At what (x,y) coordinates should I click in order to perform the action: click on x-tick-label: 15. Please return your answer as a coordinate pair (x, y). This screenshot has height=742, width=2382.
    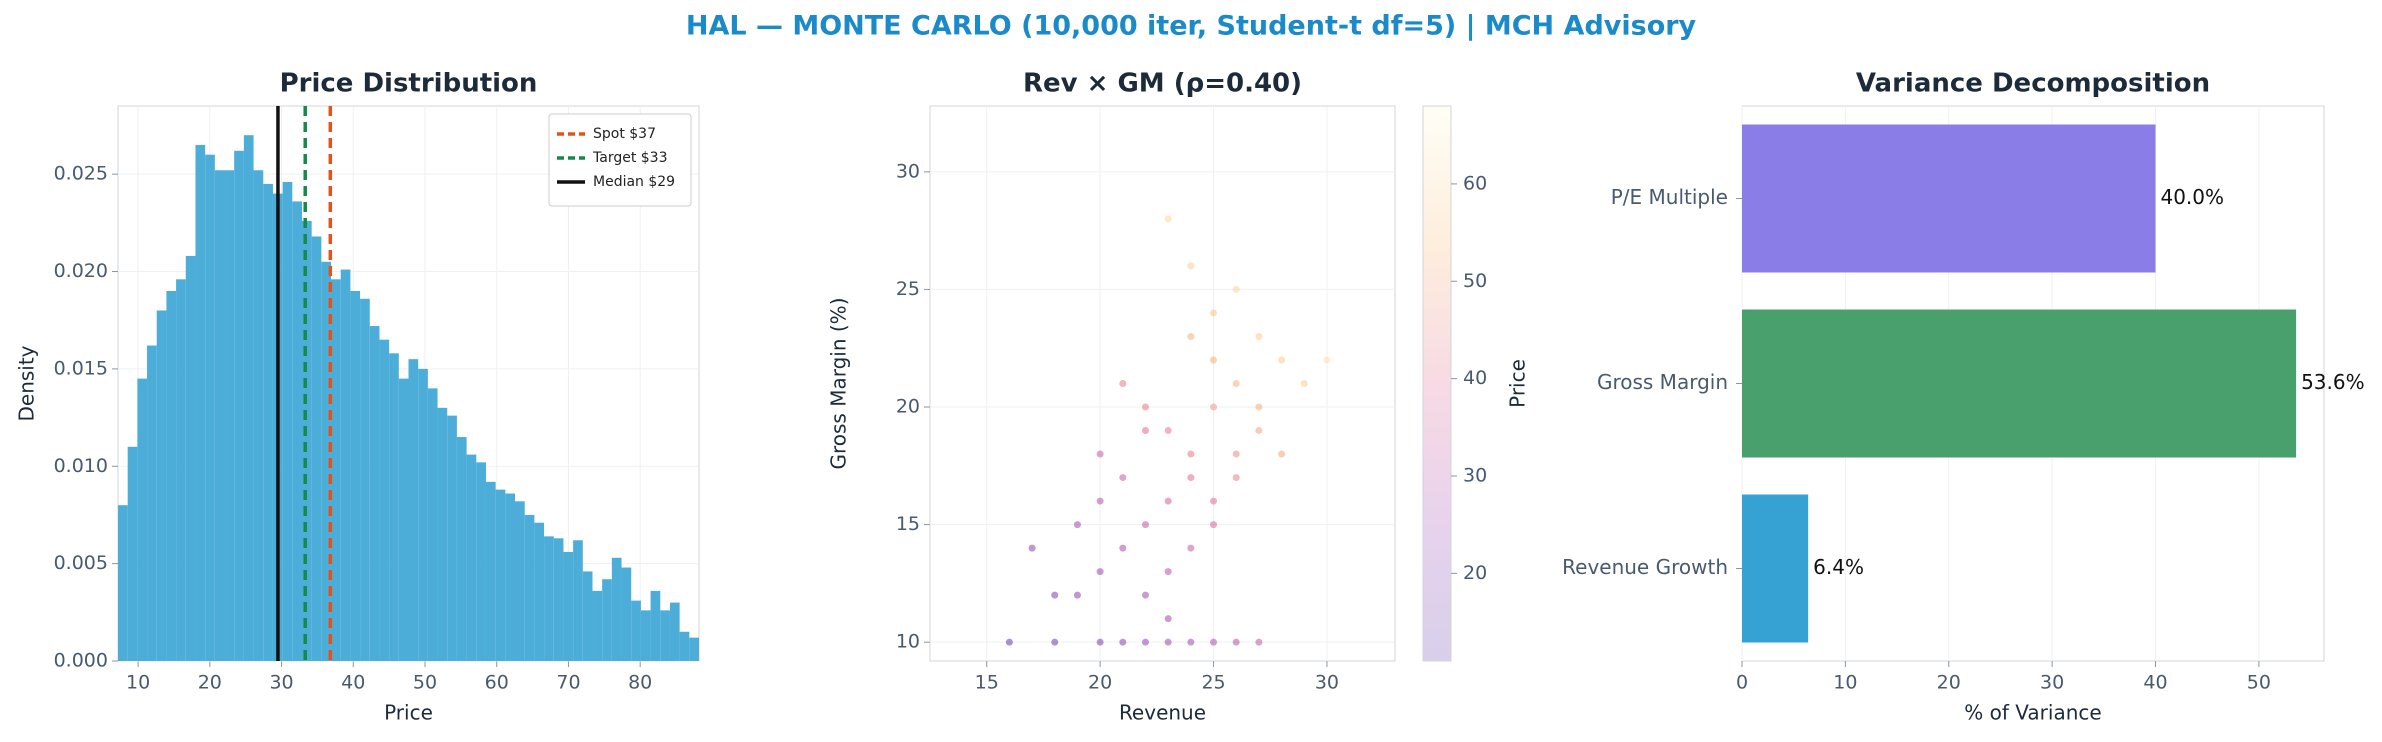
    Looking at the image, I should click on (987, 683).